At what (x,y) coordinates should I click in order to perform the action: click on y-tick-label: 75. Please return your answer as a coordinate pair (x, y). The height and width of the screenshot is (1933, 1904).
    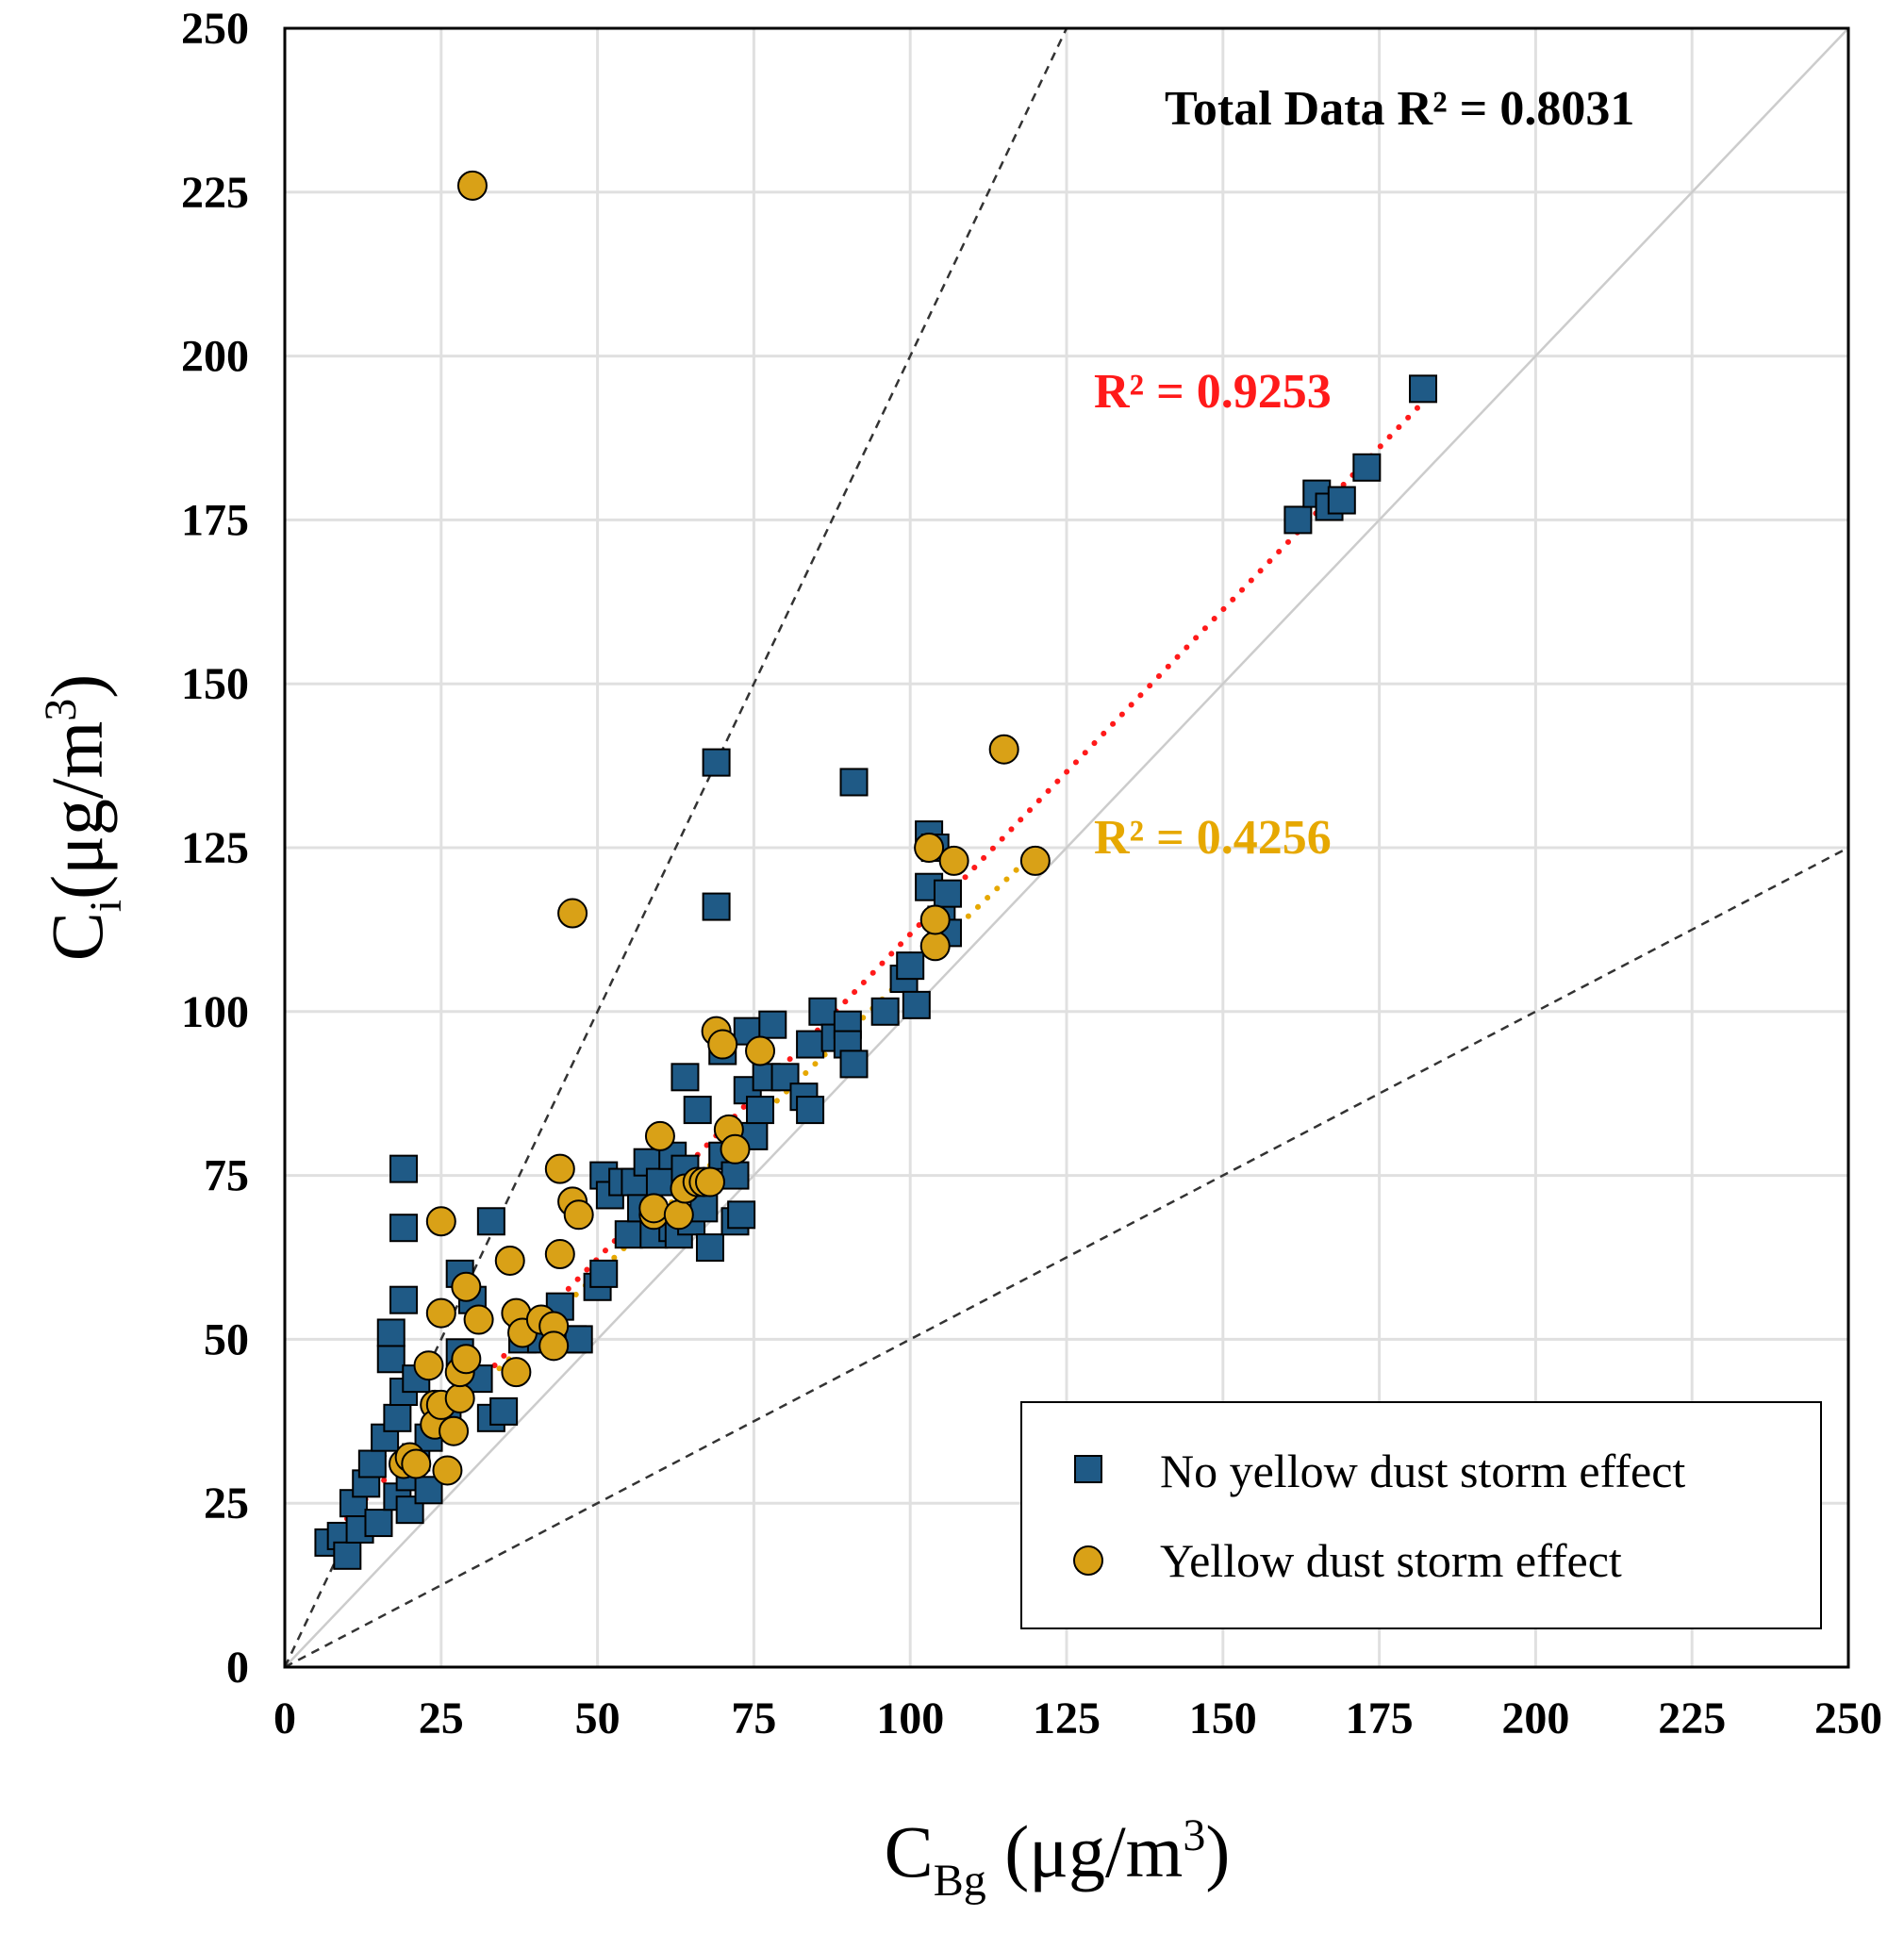
    Looking at the image, I should click on (226, 1176).